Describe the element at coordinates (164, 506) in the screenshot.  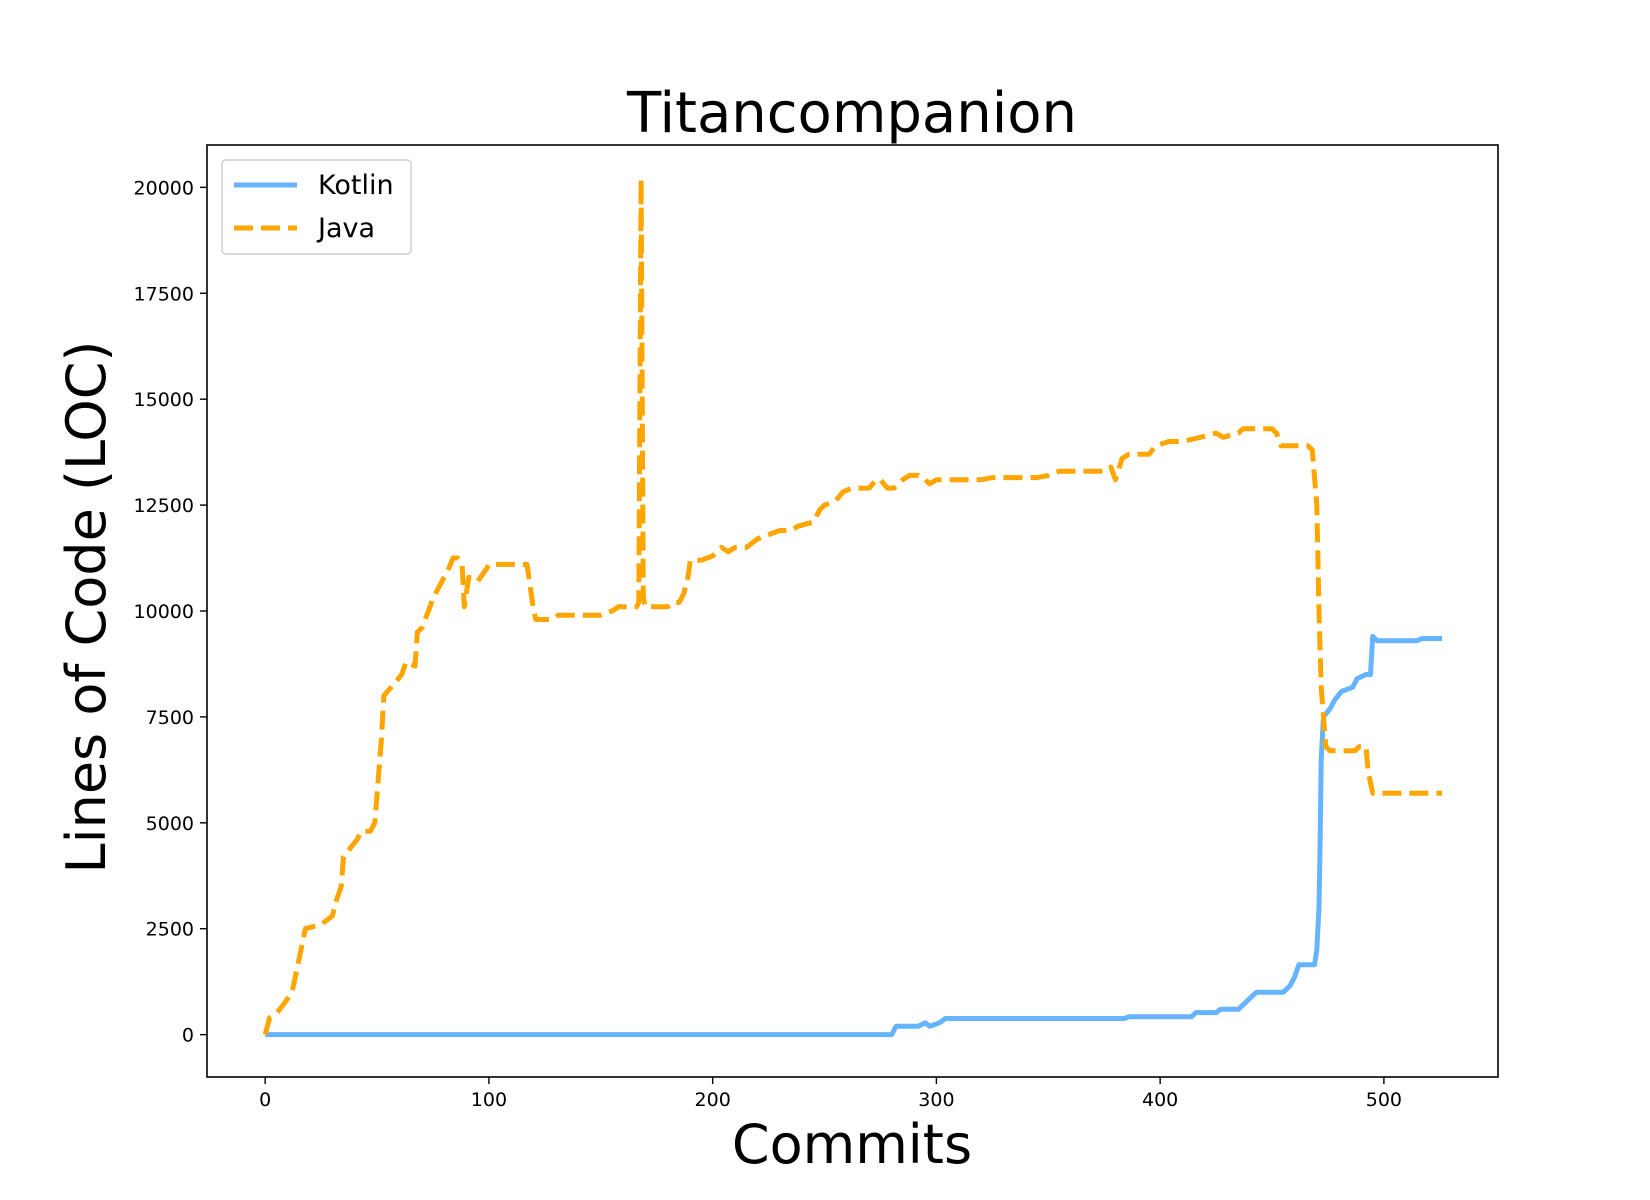
I see `y-tick-label: 12500` at that location.